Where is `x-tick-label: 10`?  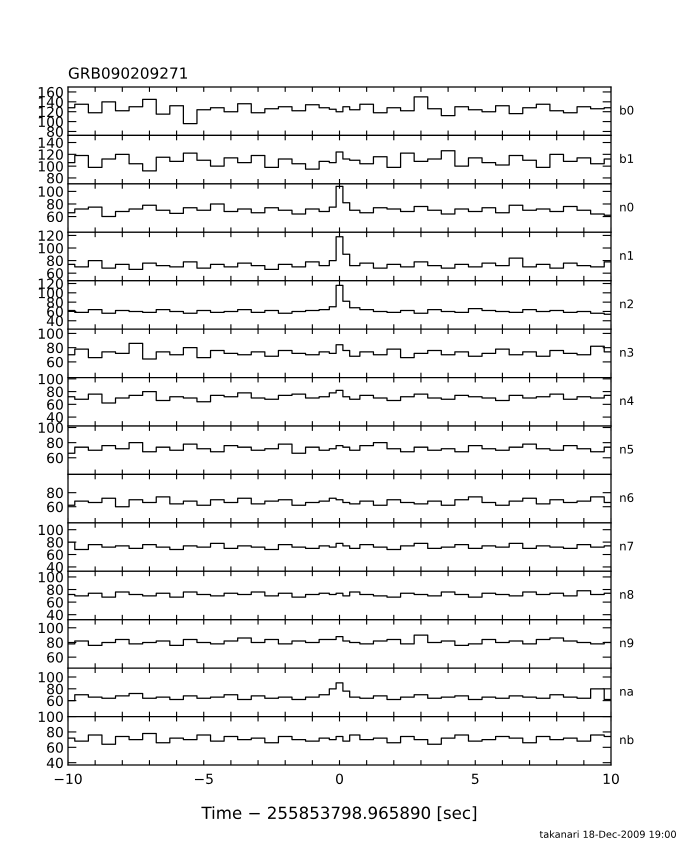
x-tick-label: 10 is located at coordinates (611, 779).